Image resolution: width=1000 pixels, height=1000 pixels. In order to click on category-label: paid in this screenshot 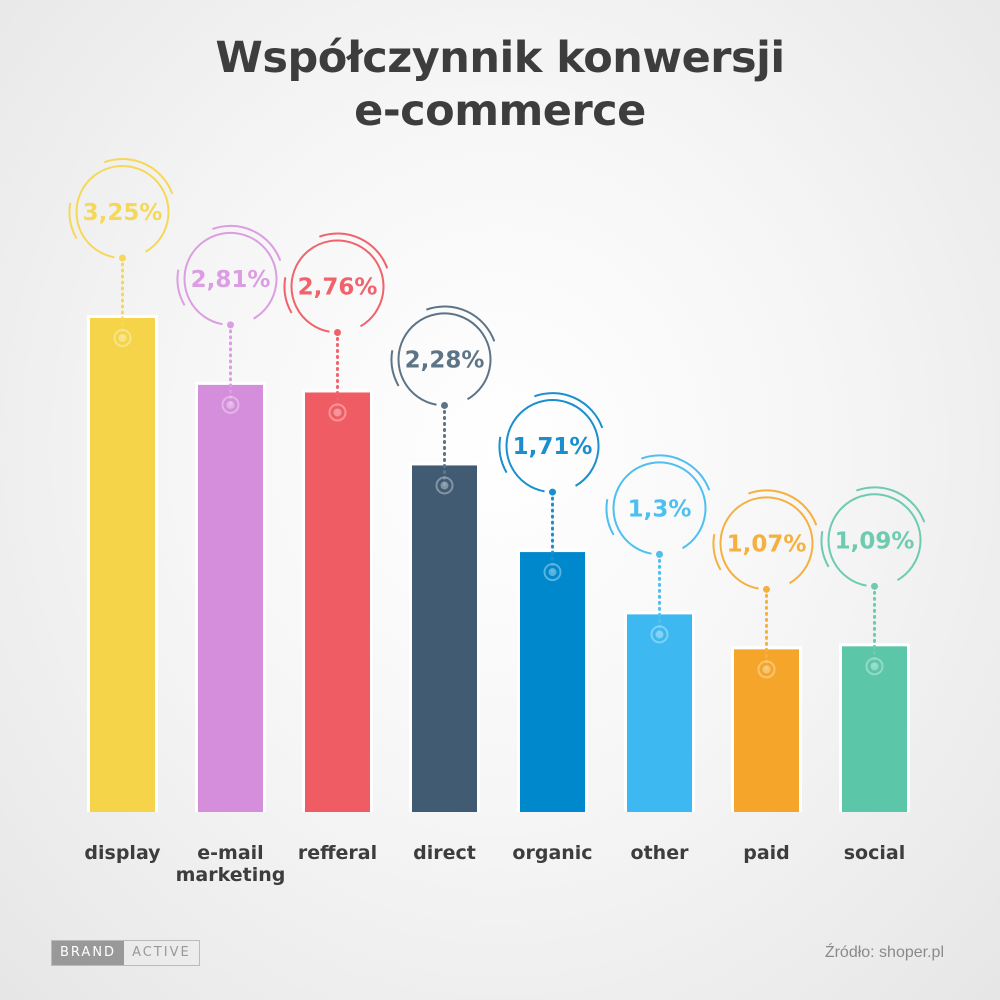, I will do `click(766, 853)`.